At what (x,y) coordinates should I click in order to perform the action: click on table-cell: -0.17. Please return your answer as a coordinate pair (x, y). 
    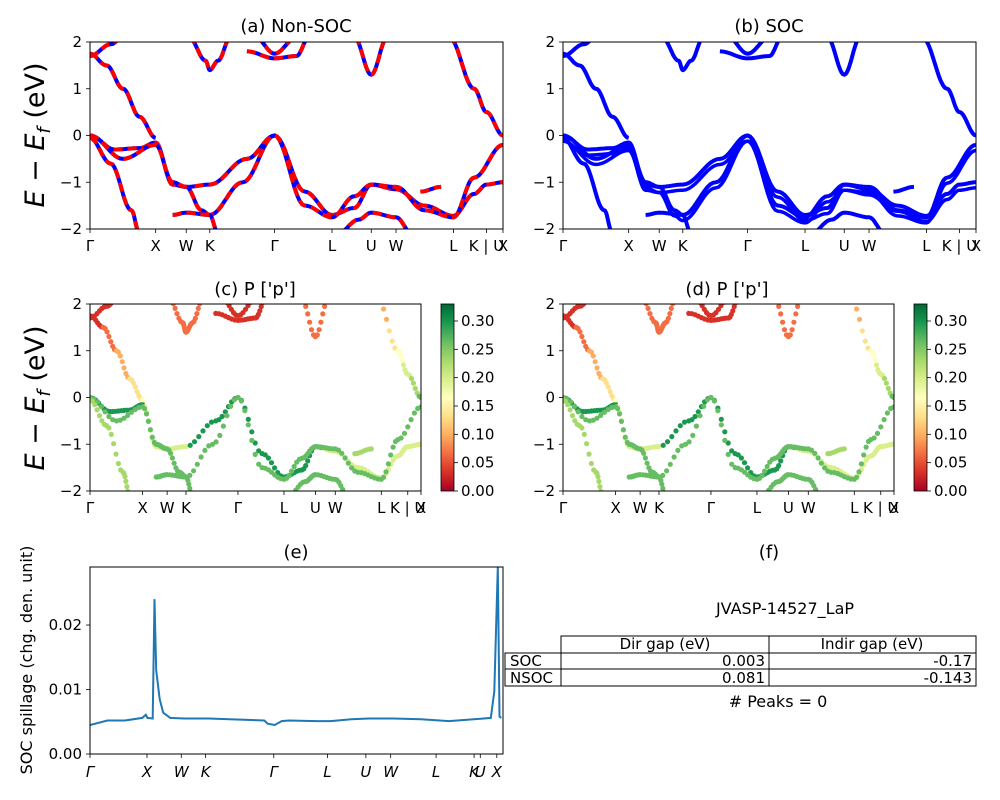
    Looking at the image, I should click on (952, 661).